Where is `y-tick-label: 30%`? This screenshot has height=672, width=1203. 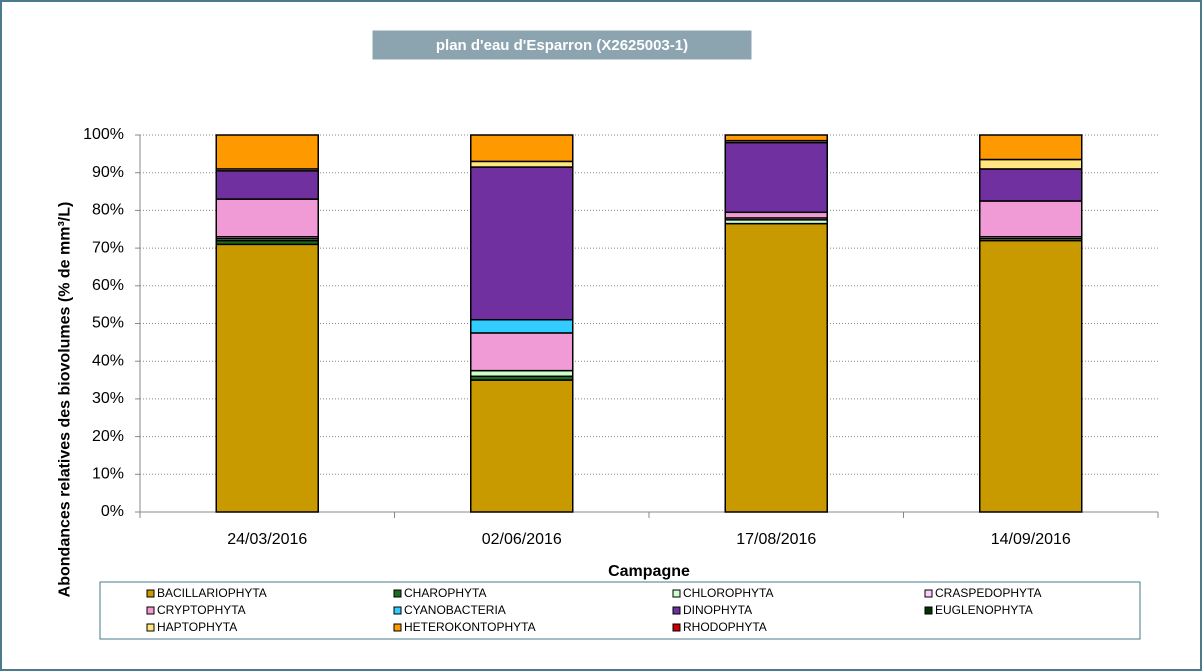
y-tick-label: 30% is located at coordinates (108, 398).